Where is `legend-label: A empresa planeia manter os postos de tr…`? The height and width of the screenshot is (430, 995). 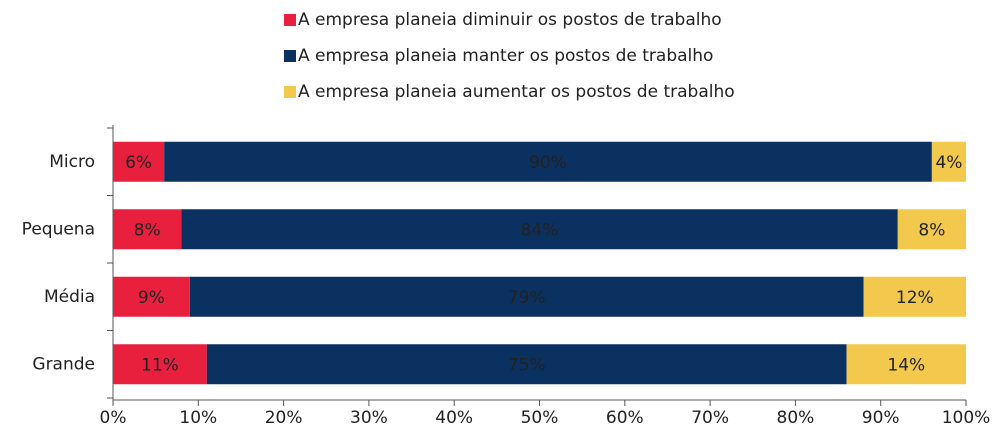 legend-label: A empresa planeia manter os postos de tr… is located at coordinates (505, 56).